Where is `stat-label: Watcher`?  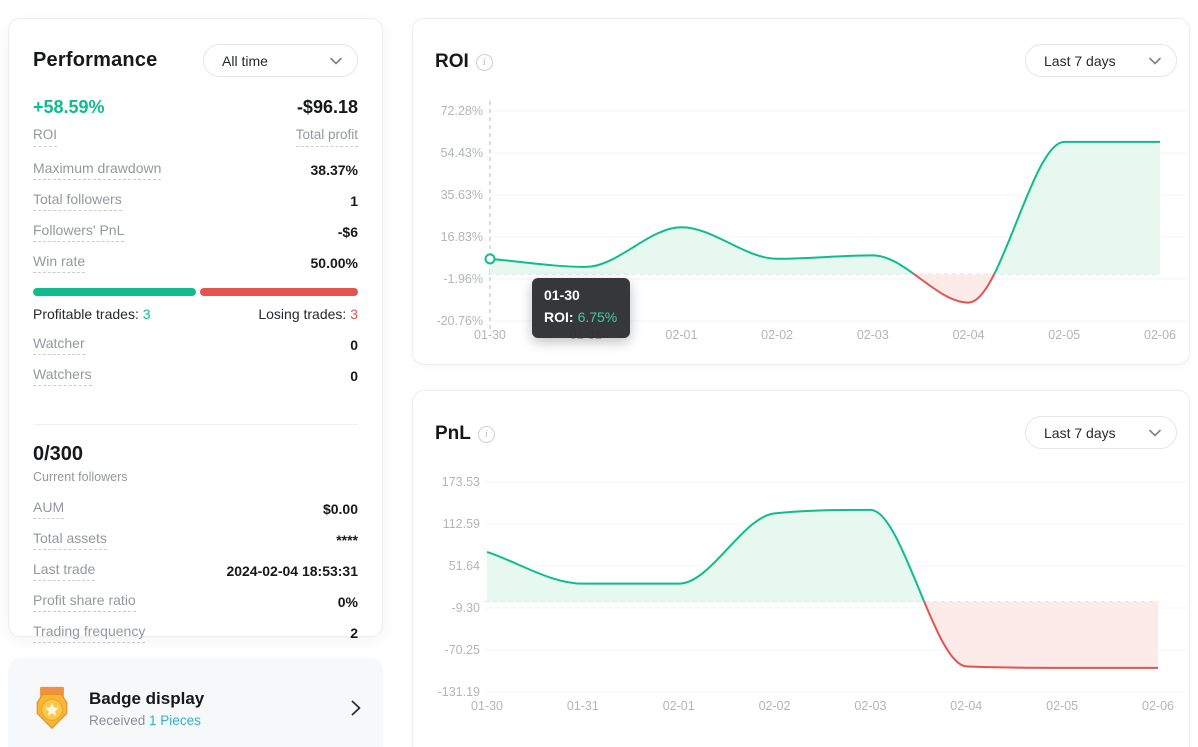
stat-label: Watcher is located at coordinates (59, 345).